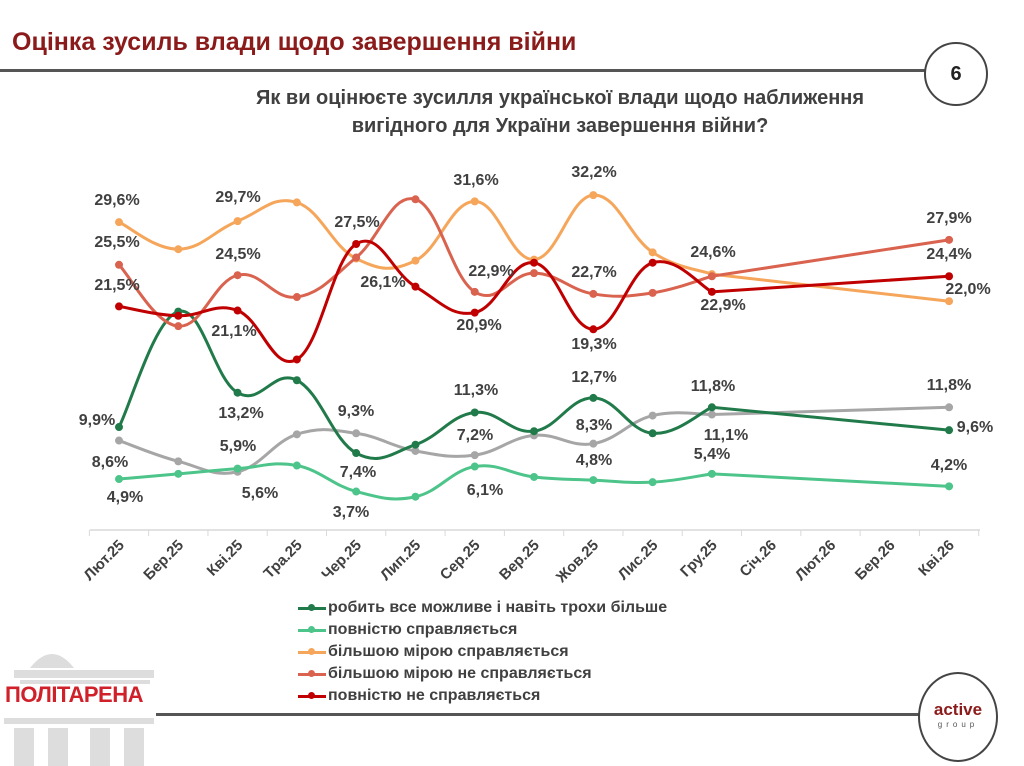  I want to click on data-label: 22,0%, so click(967, 289).